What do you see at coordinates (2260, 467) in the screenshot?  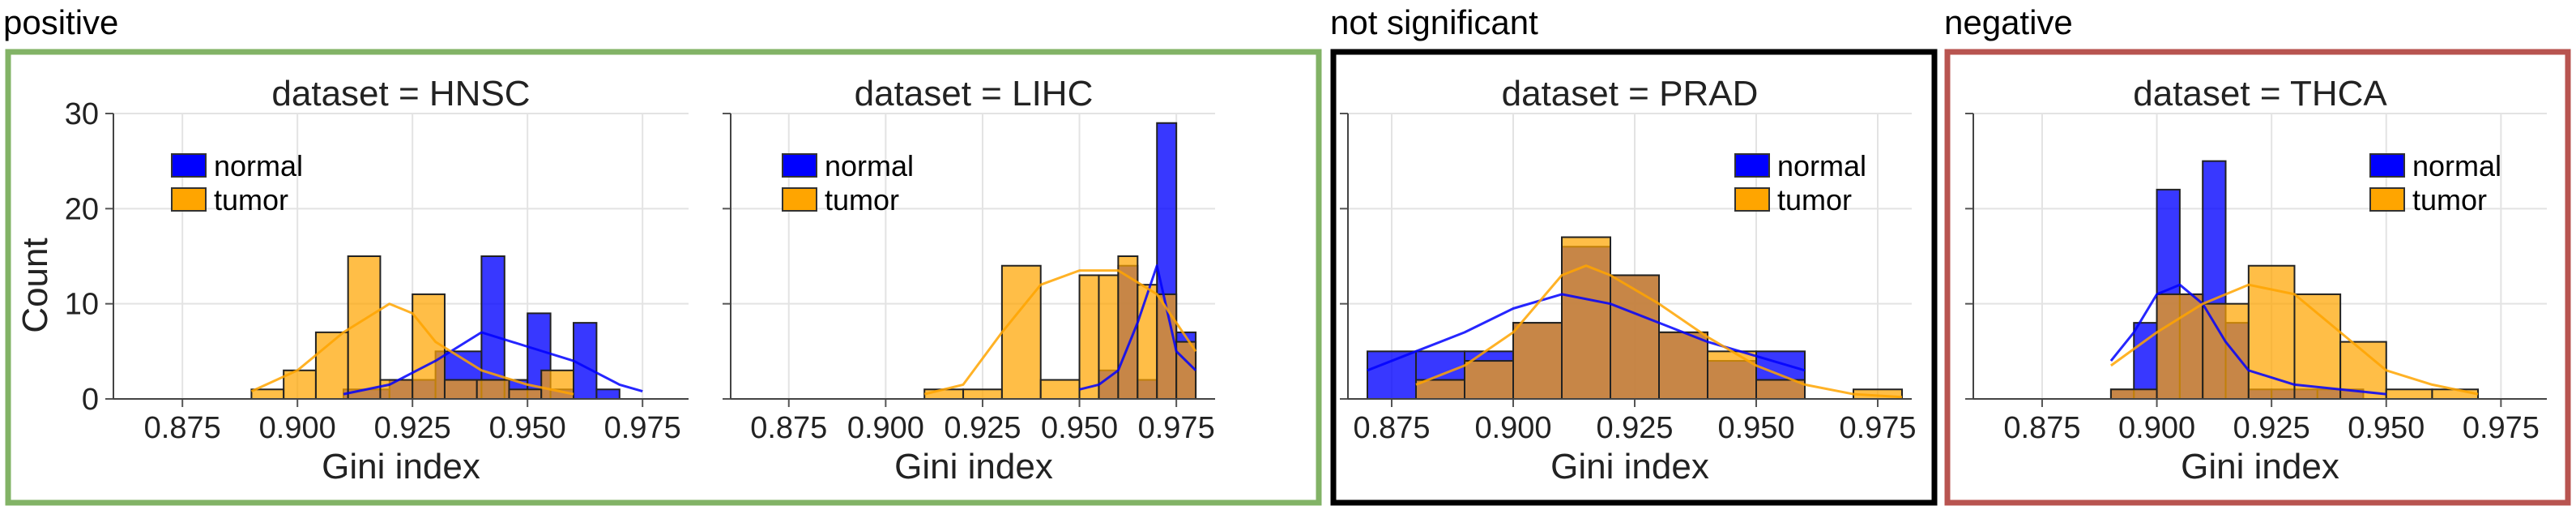 I see `x-axis-label-thca: Gini index` at bounding box center [2260, 467].